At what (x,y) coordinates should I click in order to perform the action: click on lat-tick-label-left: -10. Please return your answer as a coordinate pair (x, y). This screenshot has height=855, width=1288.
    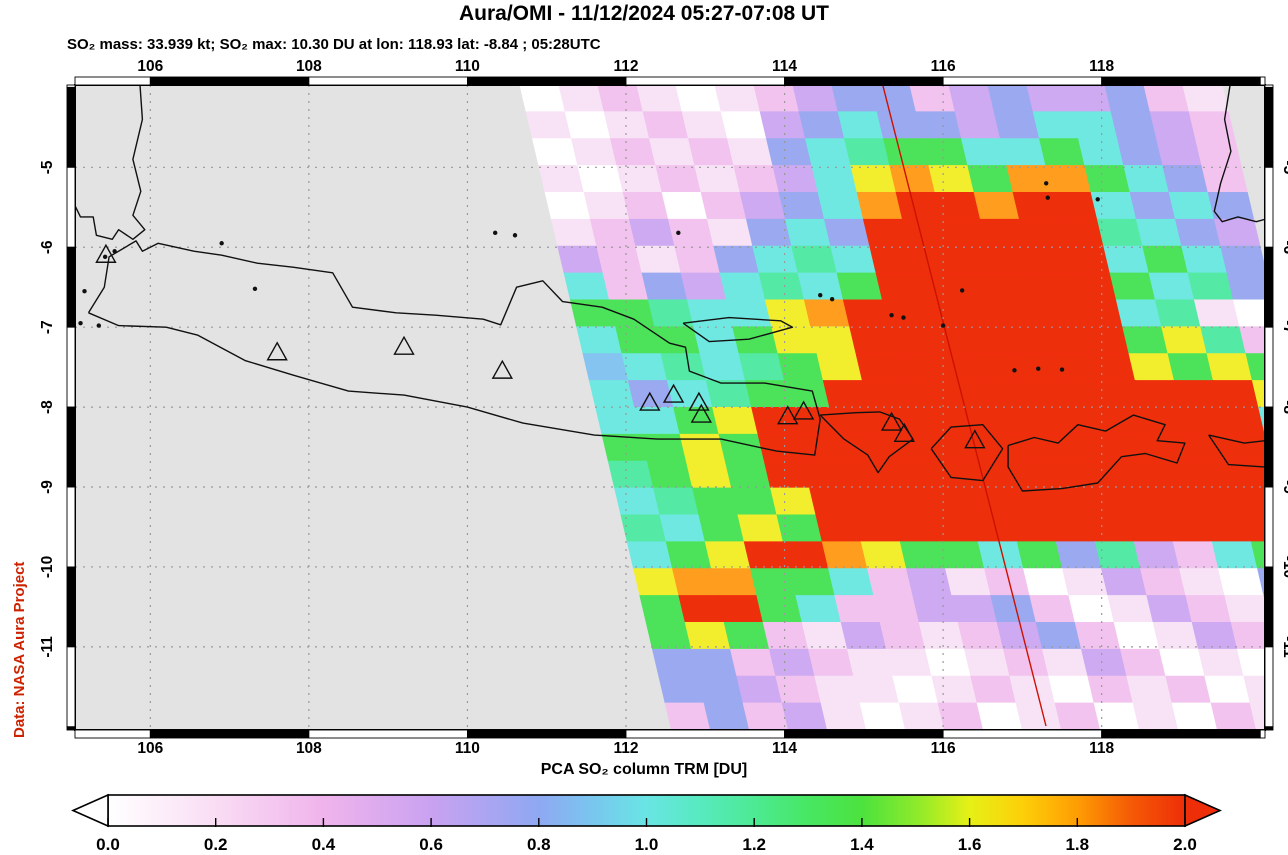
    Looking at the image, I should click on (47, 567).